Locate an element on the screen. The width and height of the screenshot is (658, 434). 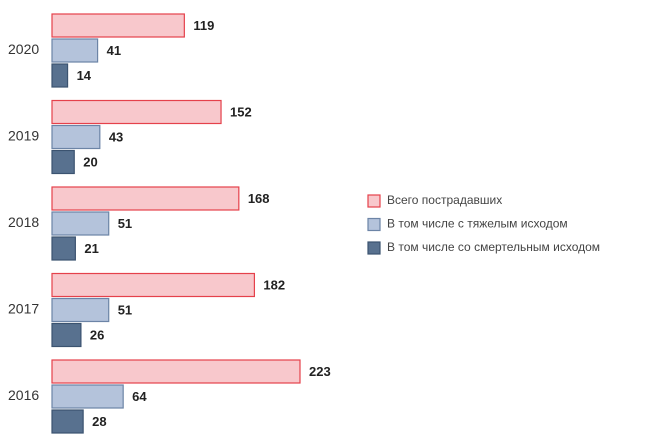
value-label: 41 is located at coordinates (114, 50).